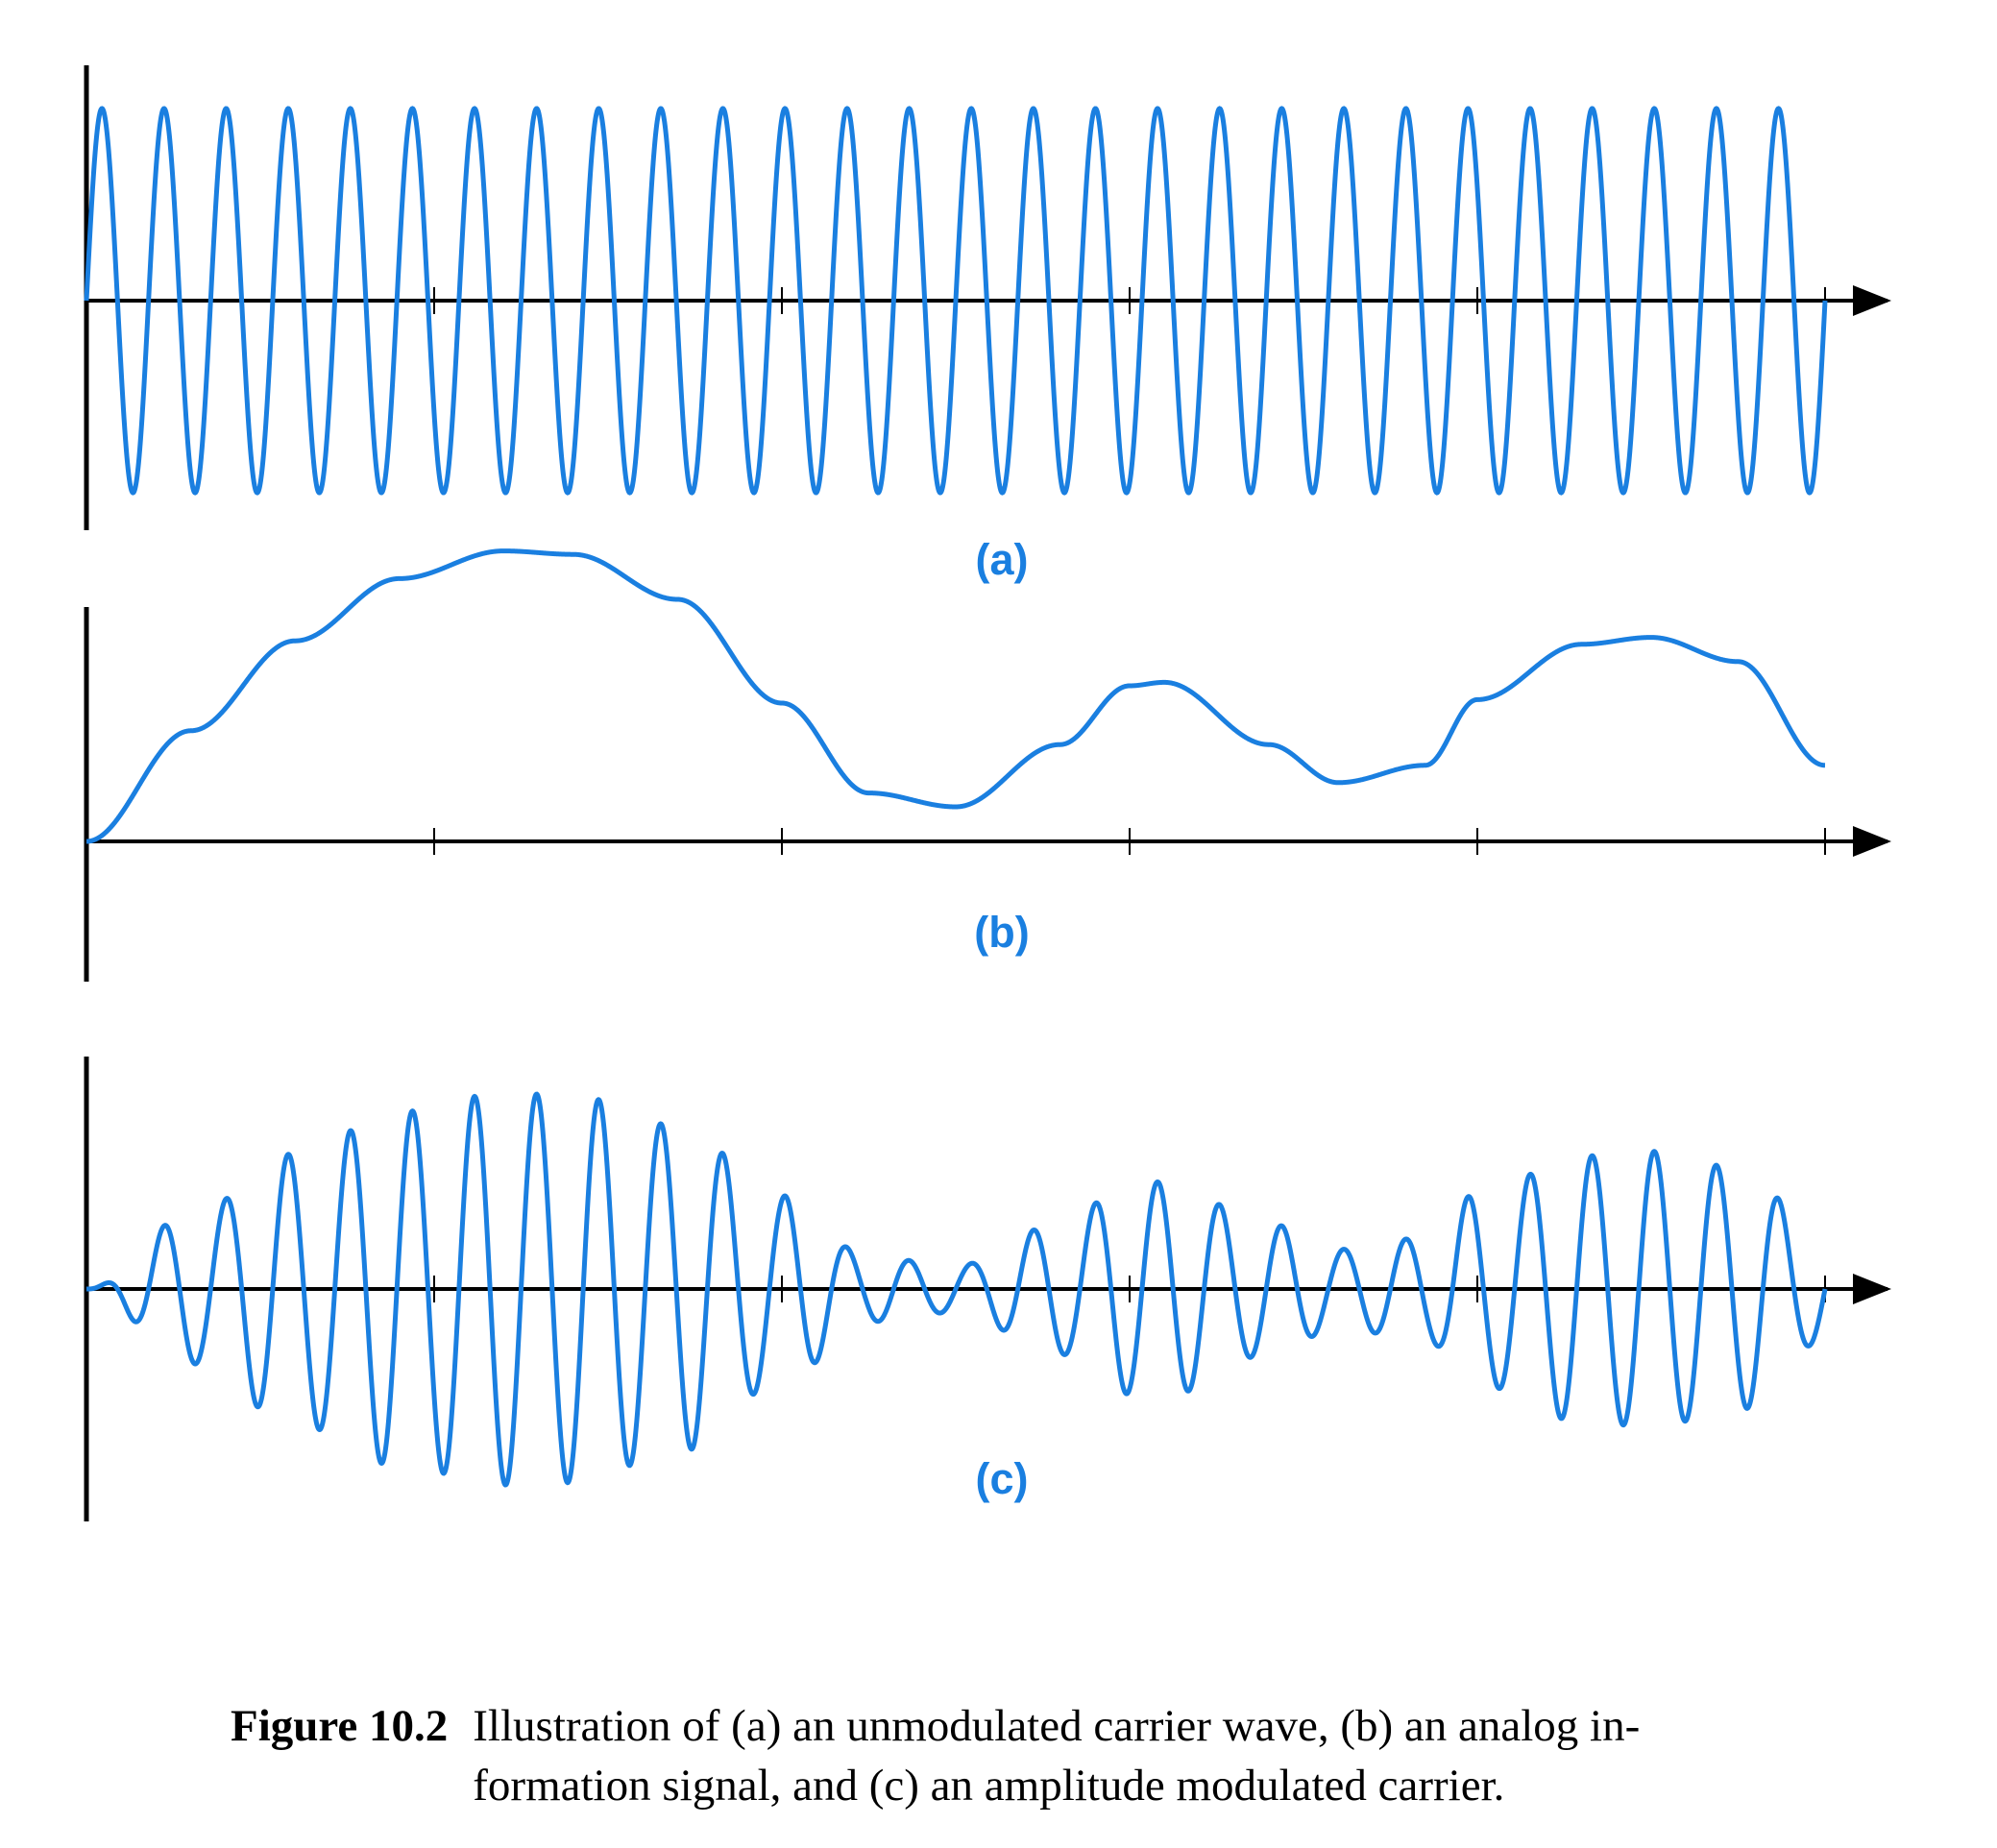 This screenshot has width=1997, height=1848. I want to click on panel-c-label: (c), so click(1003, 1479).